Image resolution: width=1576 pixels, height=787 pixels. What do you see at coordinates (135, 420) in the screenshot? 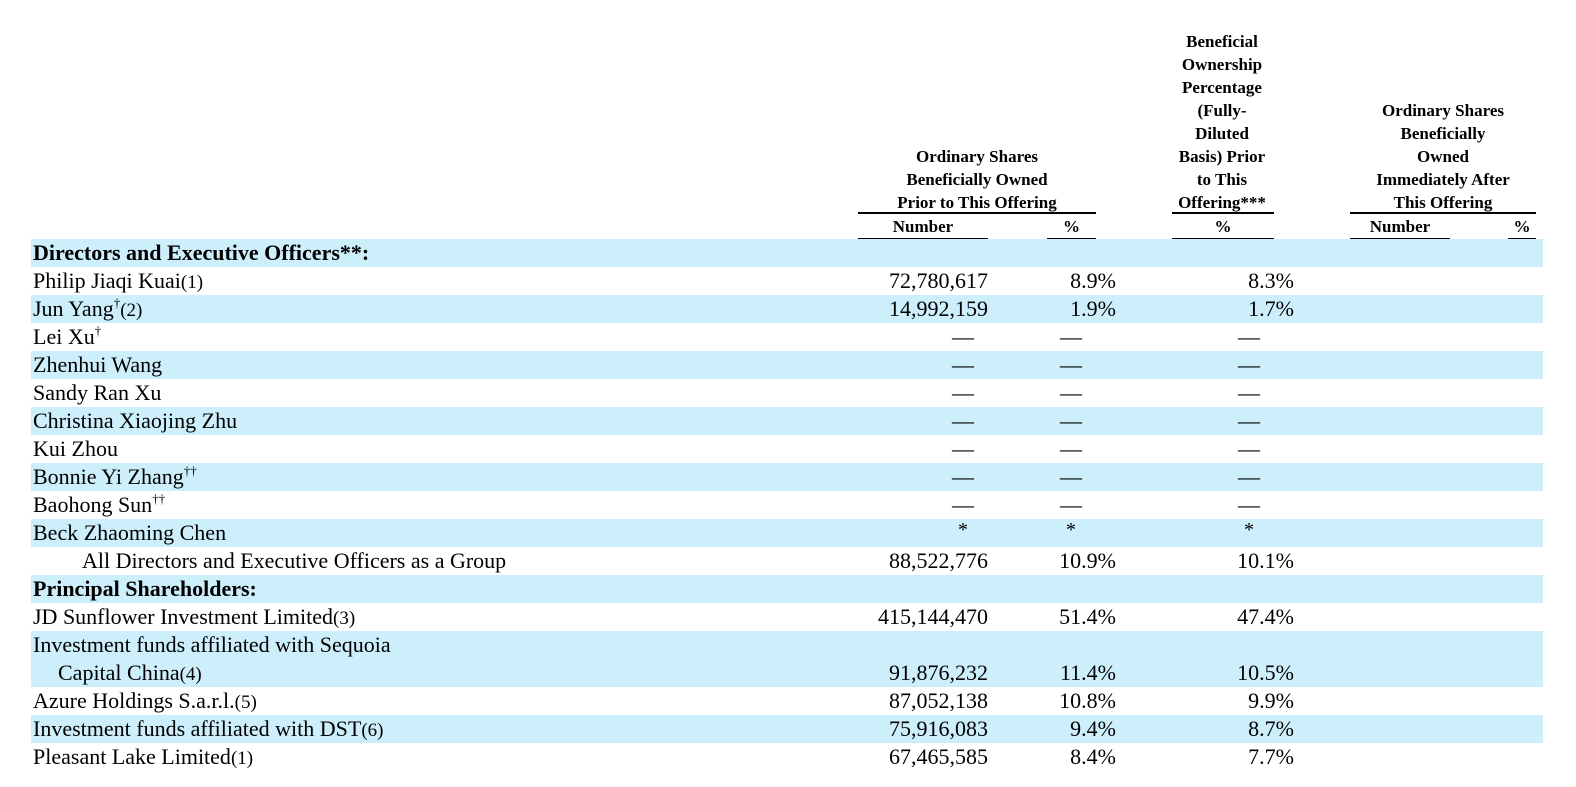
I see `holder-name-text: Christina Xiaojing Zhu` at bounding box center [135, 420].